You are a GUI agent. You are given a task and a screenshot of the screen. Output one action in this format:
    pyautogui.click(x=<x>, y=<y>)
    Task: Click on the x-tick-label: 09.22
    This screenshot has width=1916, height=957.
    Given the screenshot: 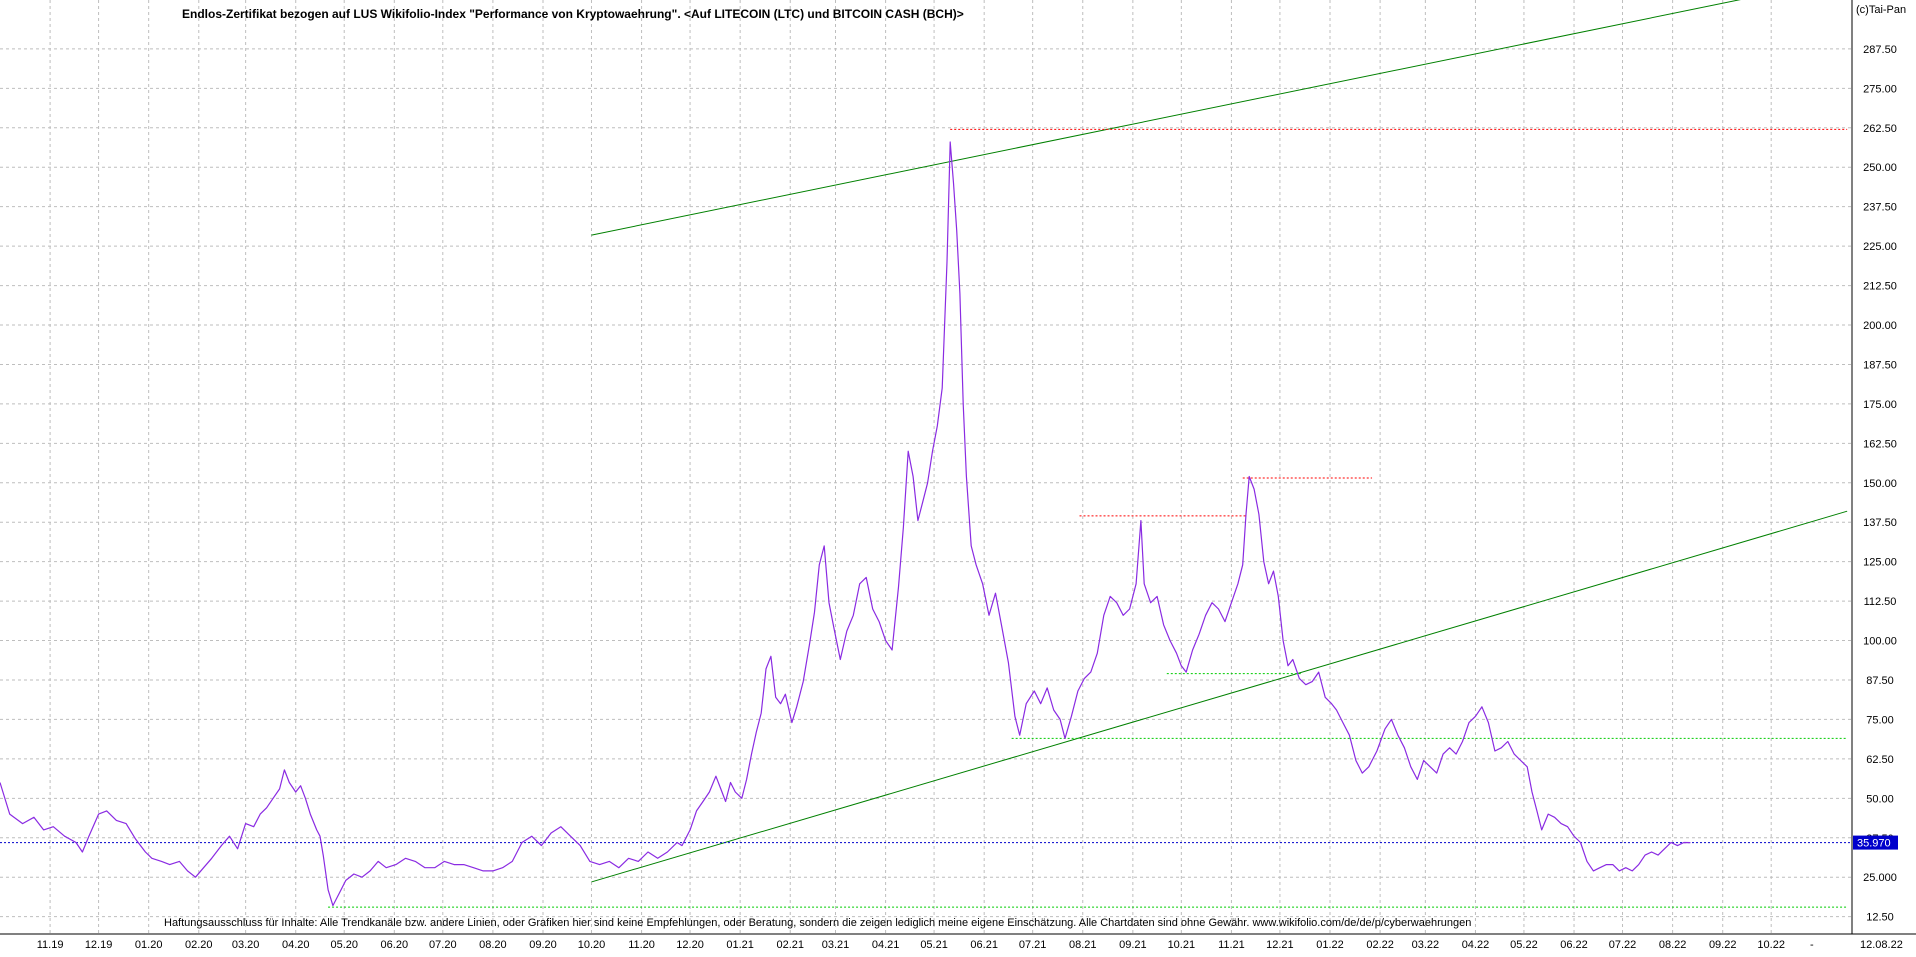 What is the action you would take?
    pyautogui.click(x=1723, y=945)
    